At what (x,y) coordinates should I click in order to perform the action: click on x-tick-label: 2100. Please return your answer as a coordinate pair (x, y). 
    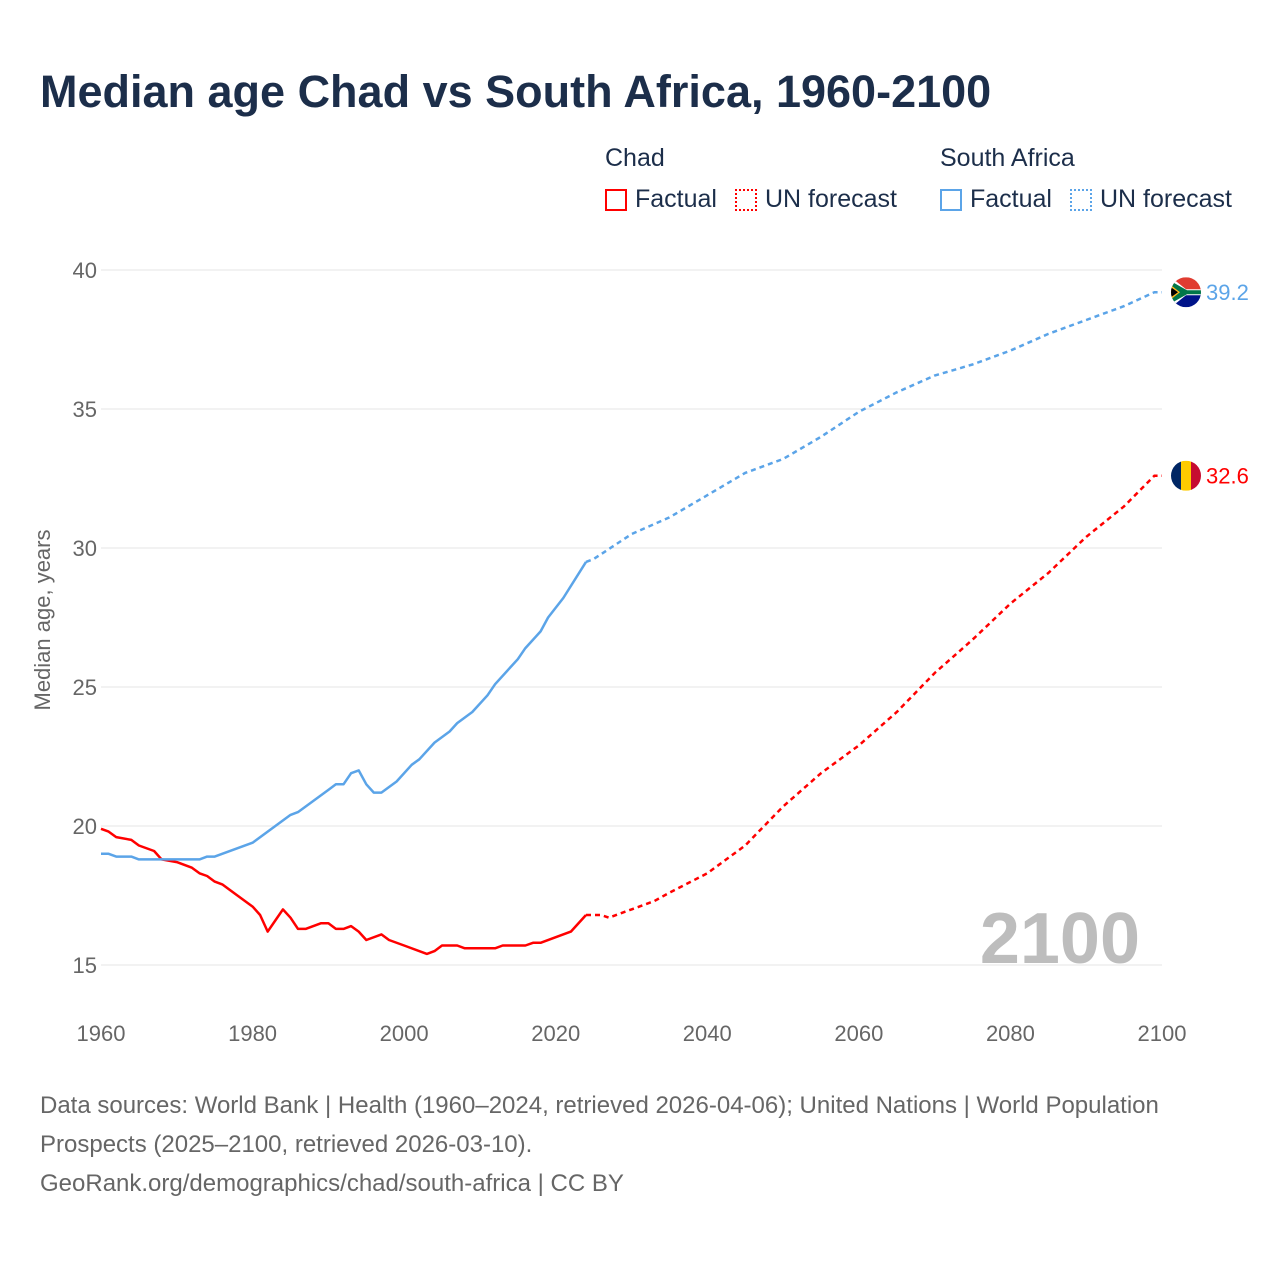
    Looking at the image, I should click on (1162, 1033).